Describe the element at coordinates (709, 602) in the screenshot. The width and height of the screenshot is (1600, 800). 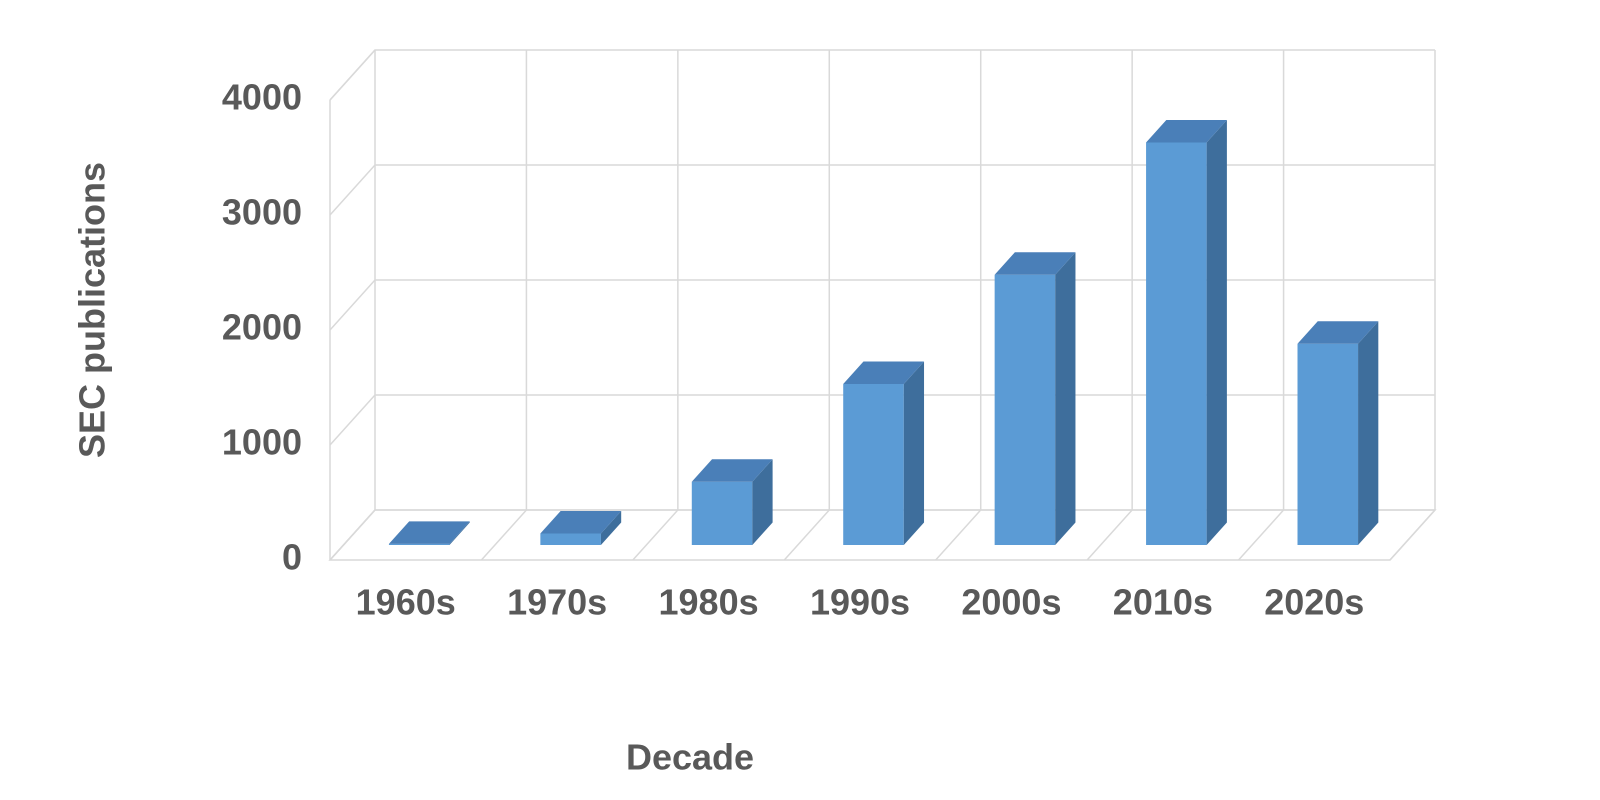
I see `x-tick-label: 1980s` at that location.